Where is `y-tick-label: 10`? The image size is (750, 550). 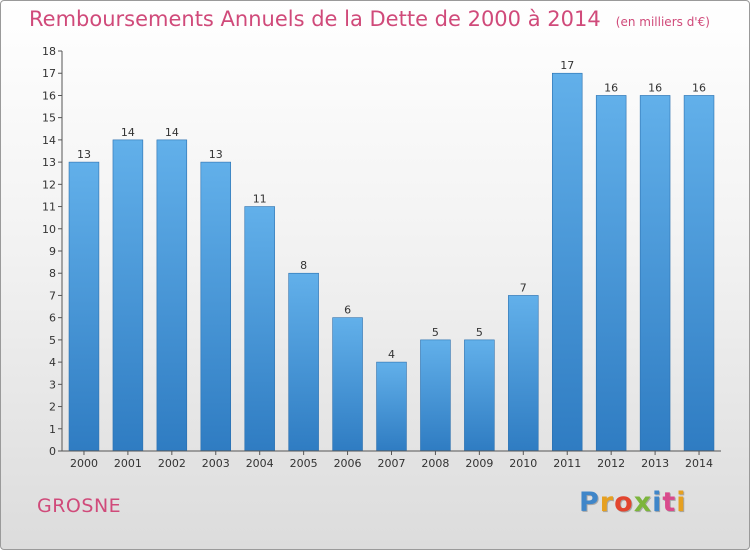
y-tick-label: 10 is located at coordinates (49, 229).